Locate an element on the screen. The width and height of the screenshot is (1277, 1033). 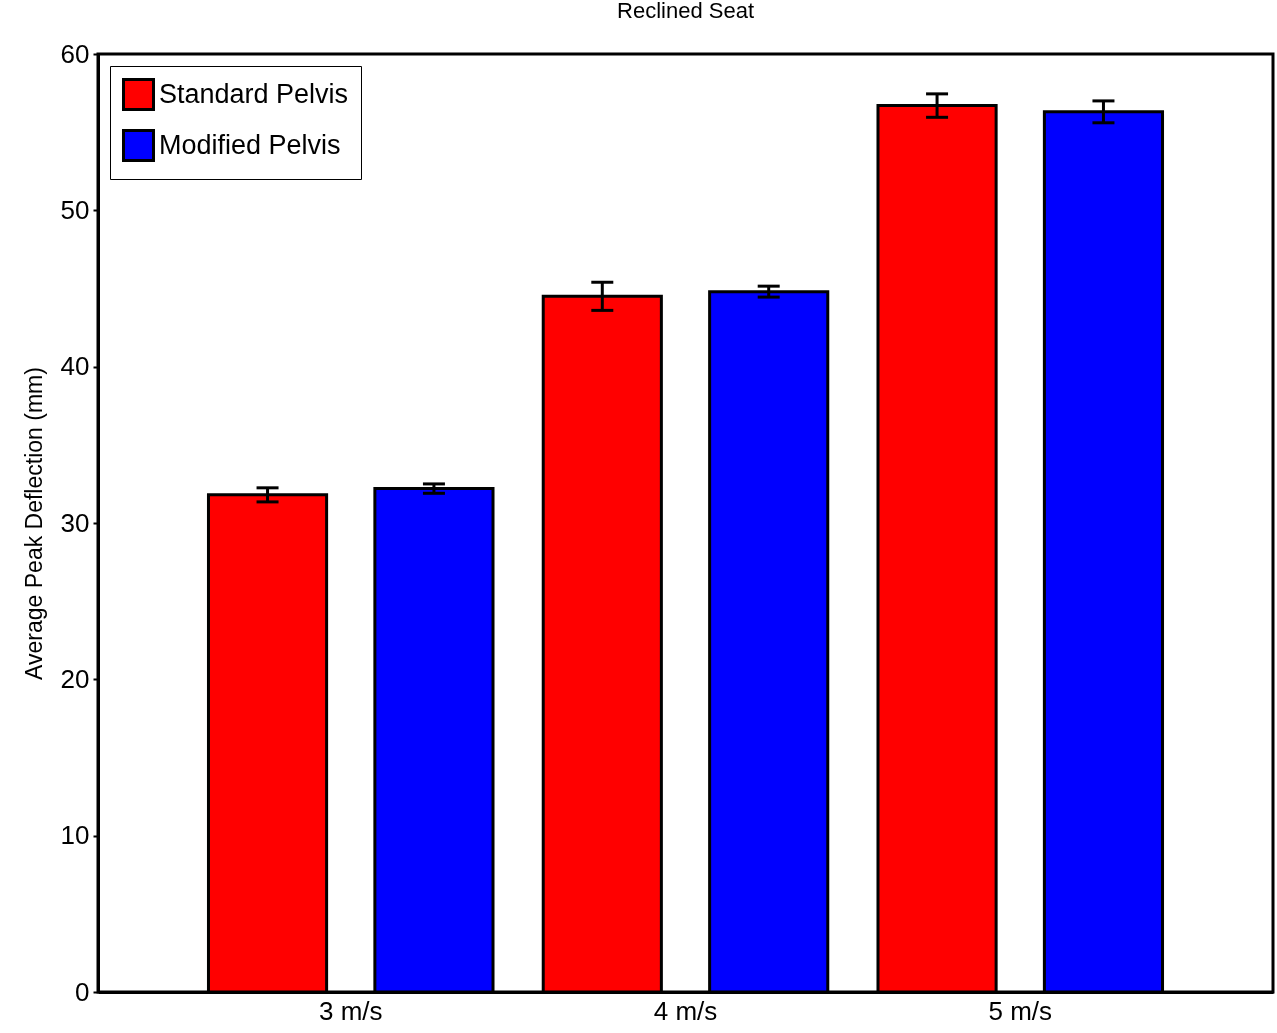
y-tick-label: 0 is located at coordinates (82, 991).